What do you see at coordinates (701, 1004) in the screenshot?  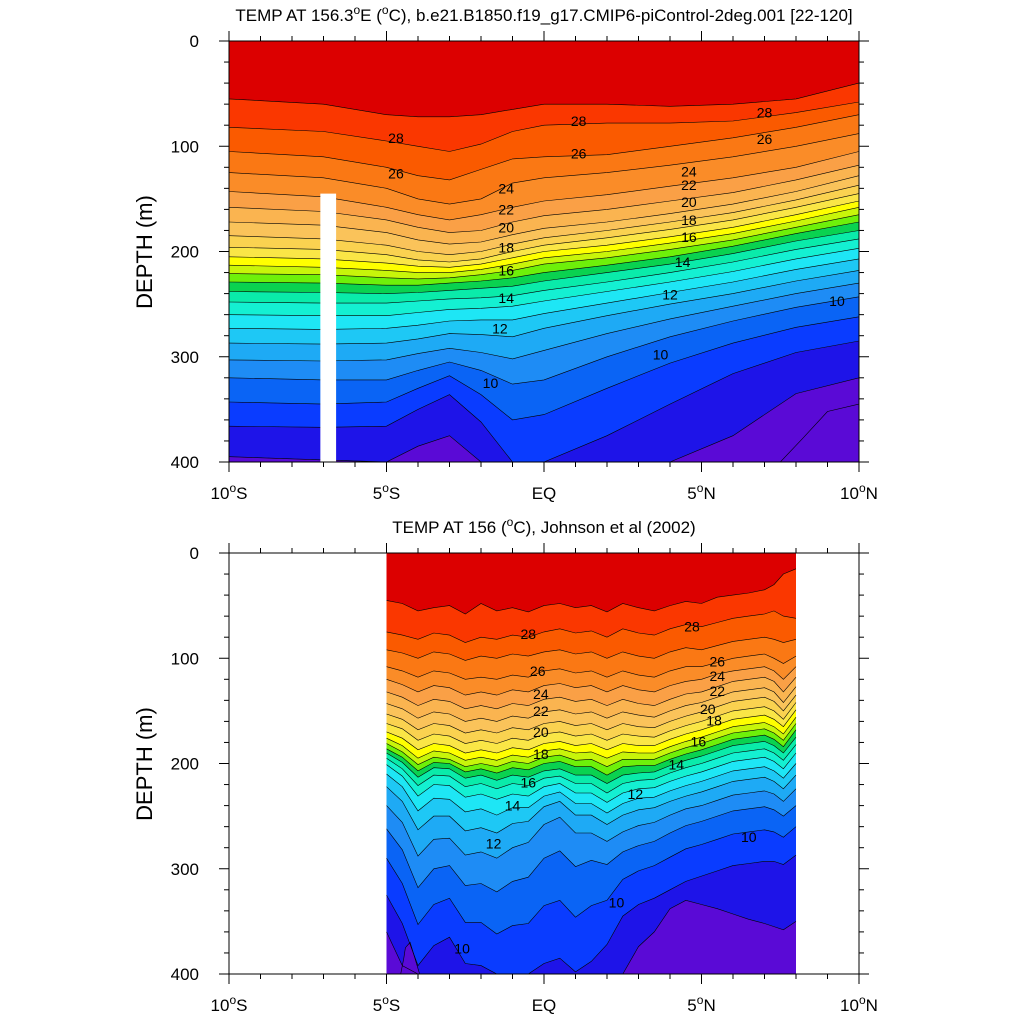 I see `x-tick-label: 5oN` at bounding box center [701, 1004].